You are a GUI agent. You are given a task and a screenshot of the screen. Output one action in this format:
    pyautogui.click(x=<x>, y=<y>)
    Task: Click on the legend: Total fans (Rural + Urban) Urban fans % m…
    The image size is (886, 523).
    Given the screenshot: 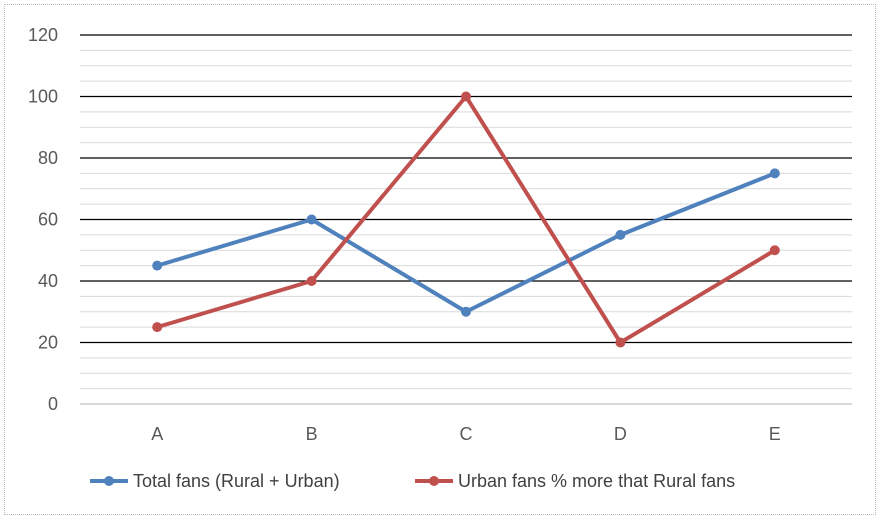 What is the action you would take?
    pyautogui.click(x=412, y=481)
    